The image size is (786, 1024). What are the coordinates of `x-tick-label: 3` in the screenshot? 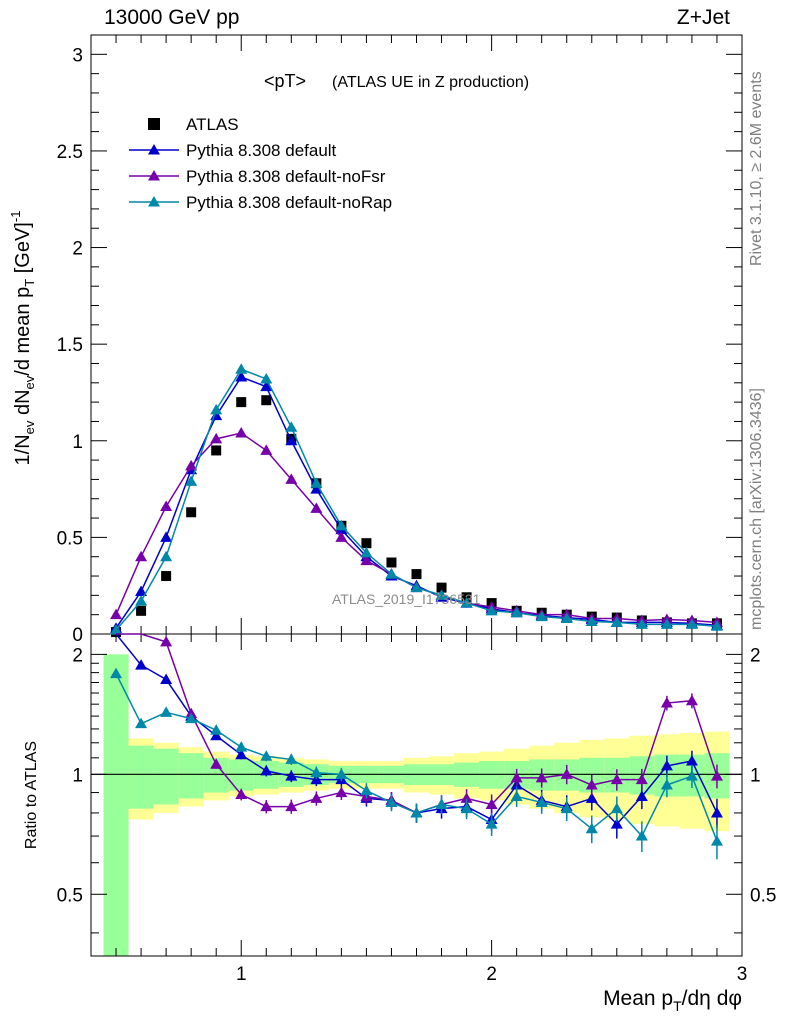 It's located at (742, 974).